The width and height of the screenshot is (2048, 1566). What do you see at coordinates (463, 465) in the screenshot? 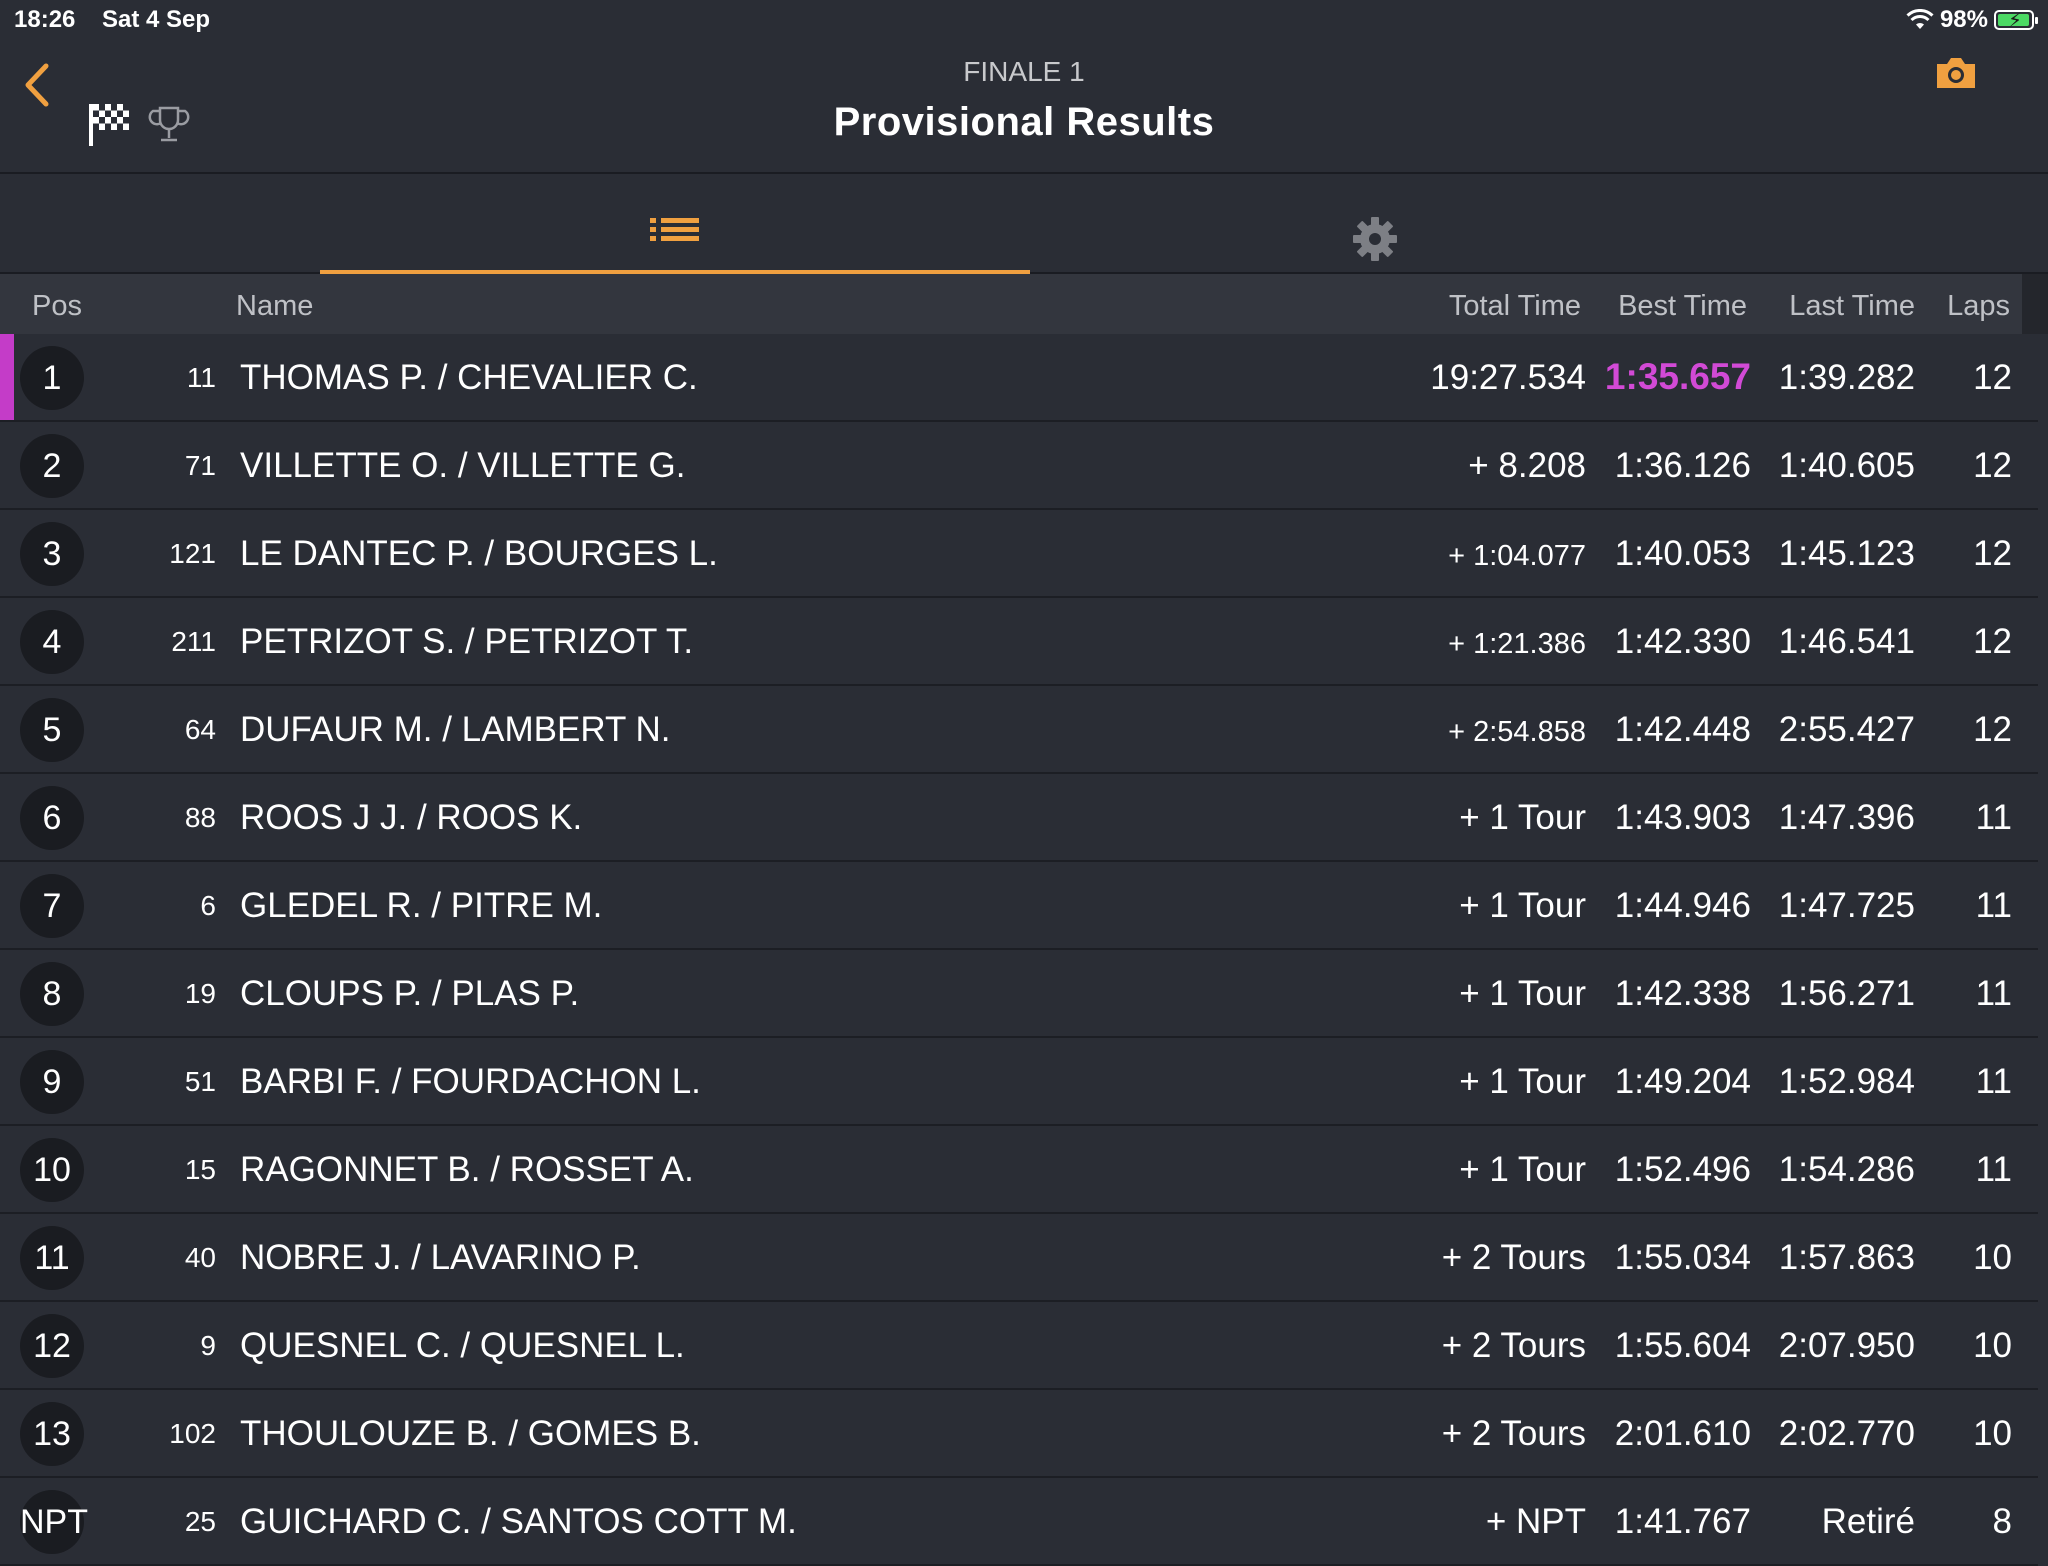
I see `driver-names: VILLETTE O. / VILLETTE G.` at bounding box center [463, 465].